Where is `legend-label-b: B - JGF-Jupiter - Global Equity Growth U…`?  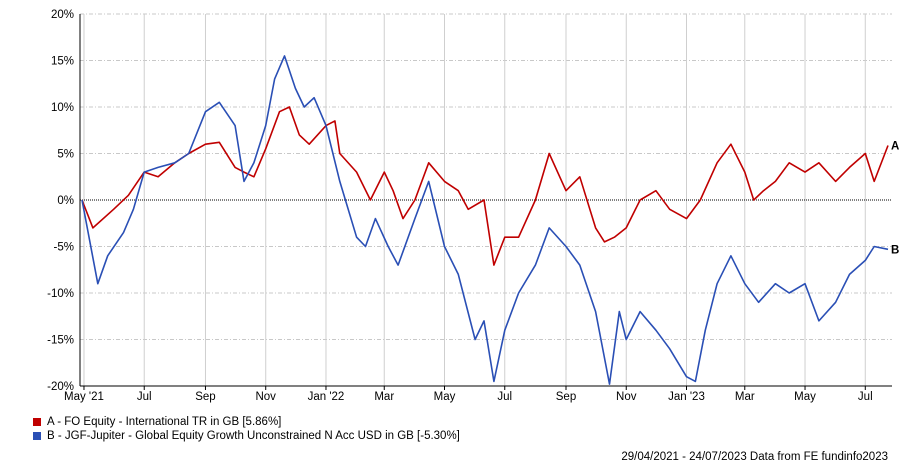 legend-label-b: B - JGF-Jupiter - Global Equity Growth U… is located at coordinates (253, 436).